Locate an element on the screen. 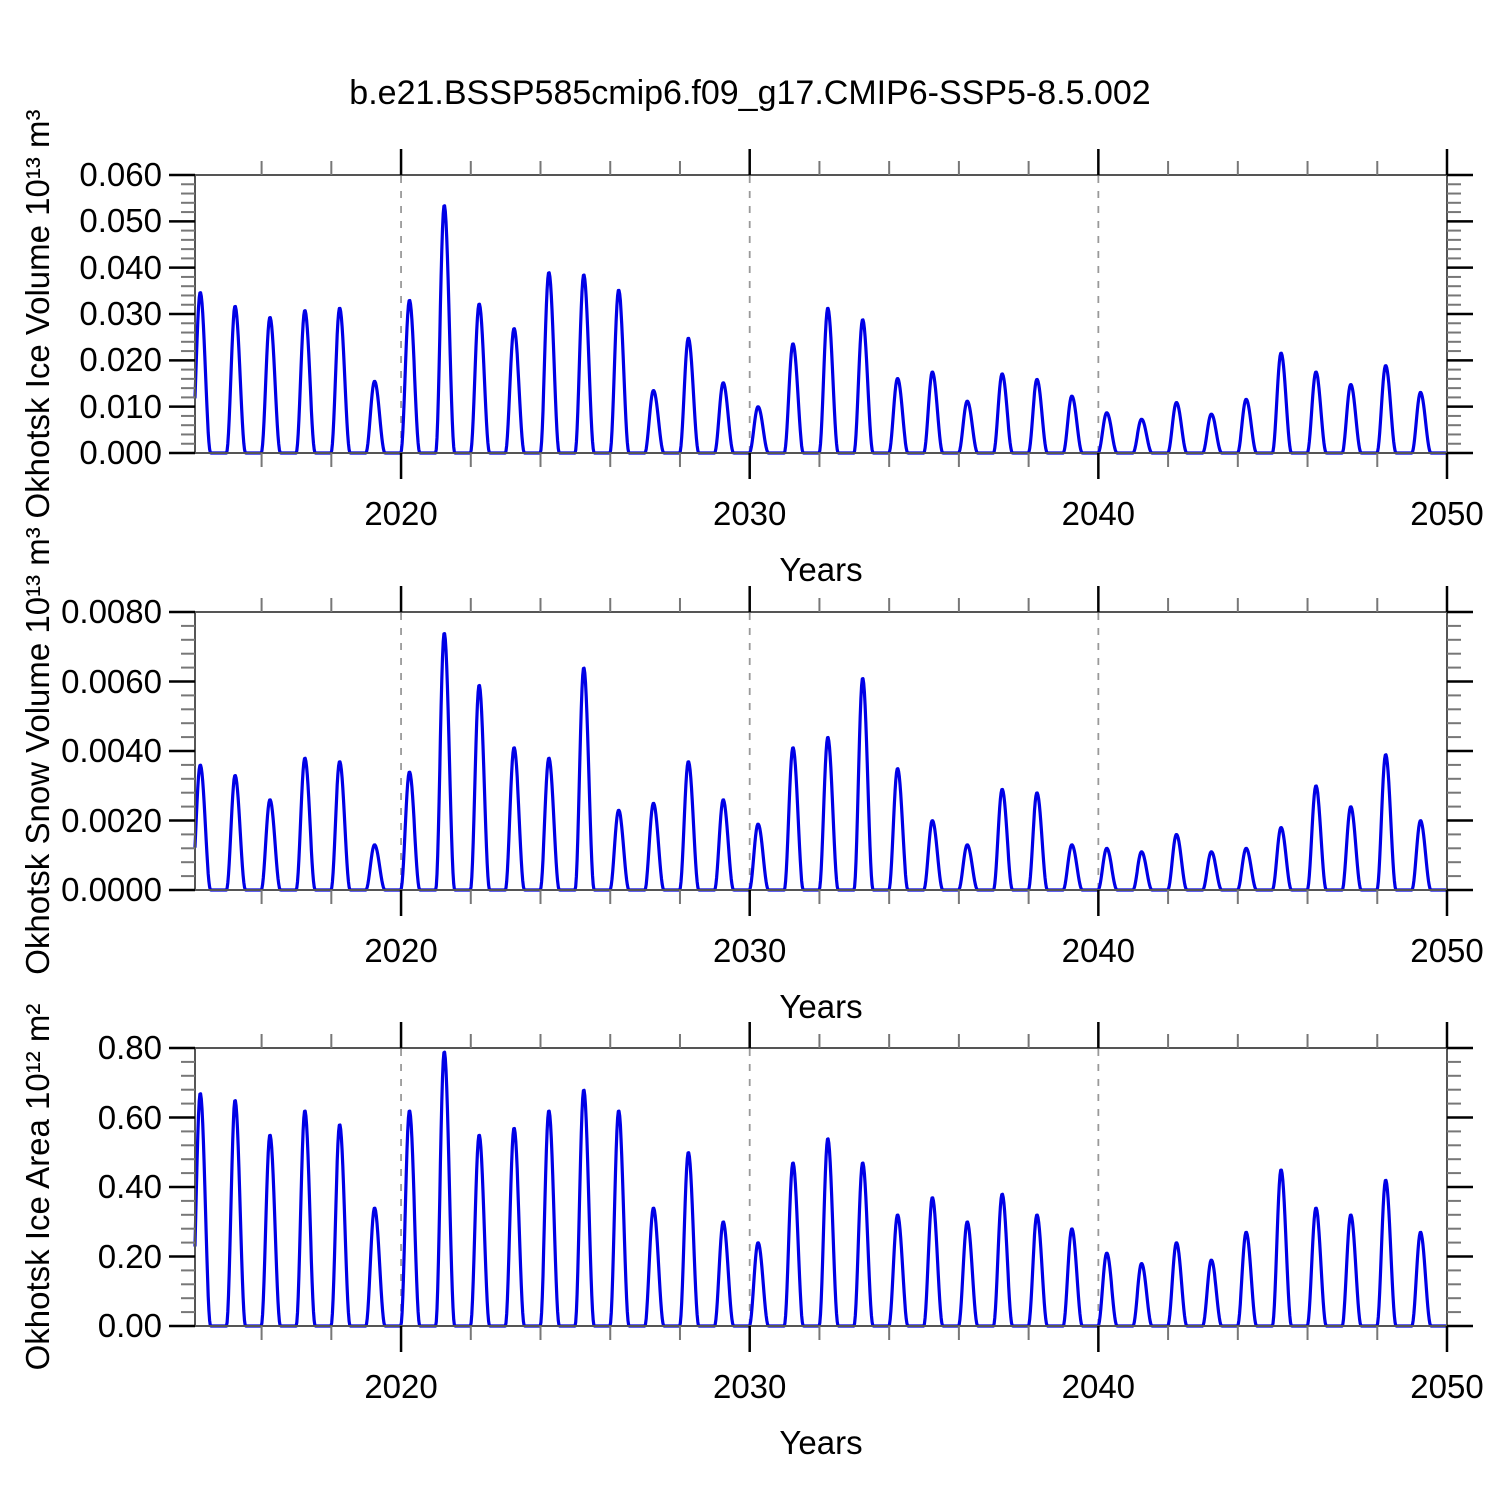 This screenshot has height=1500, width=1500. x-axis-label-years-1: Years is located at coordinates (821, 569).